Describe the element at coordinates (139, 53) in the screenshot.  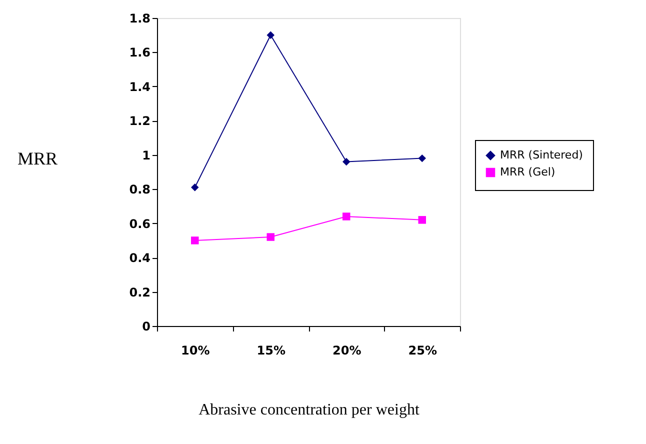
I see `y-tick-label: 1.6` at that location.